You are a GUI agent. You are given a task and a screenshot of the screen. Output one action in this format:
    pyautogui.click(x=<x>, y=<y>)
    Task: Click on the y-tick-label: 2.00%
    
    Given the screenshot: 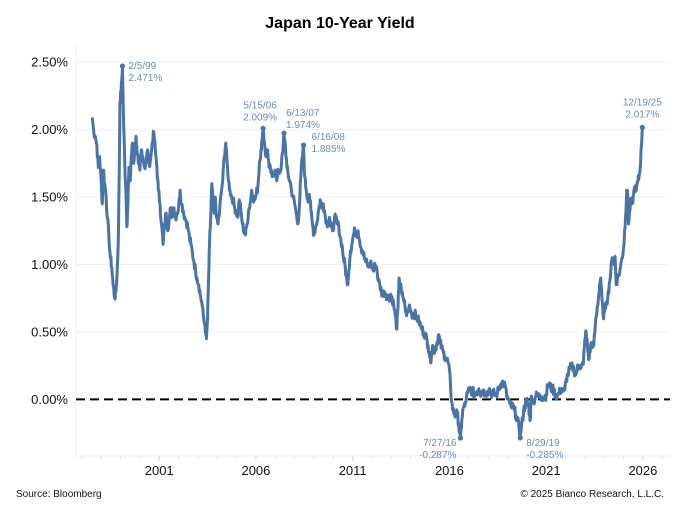 What is the action you would take?
    pyautogui.click(x=49, y=129)
    